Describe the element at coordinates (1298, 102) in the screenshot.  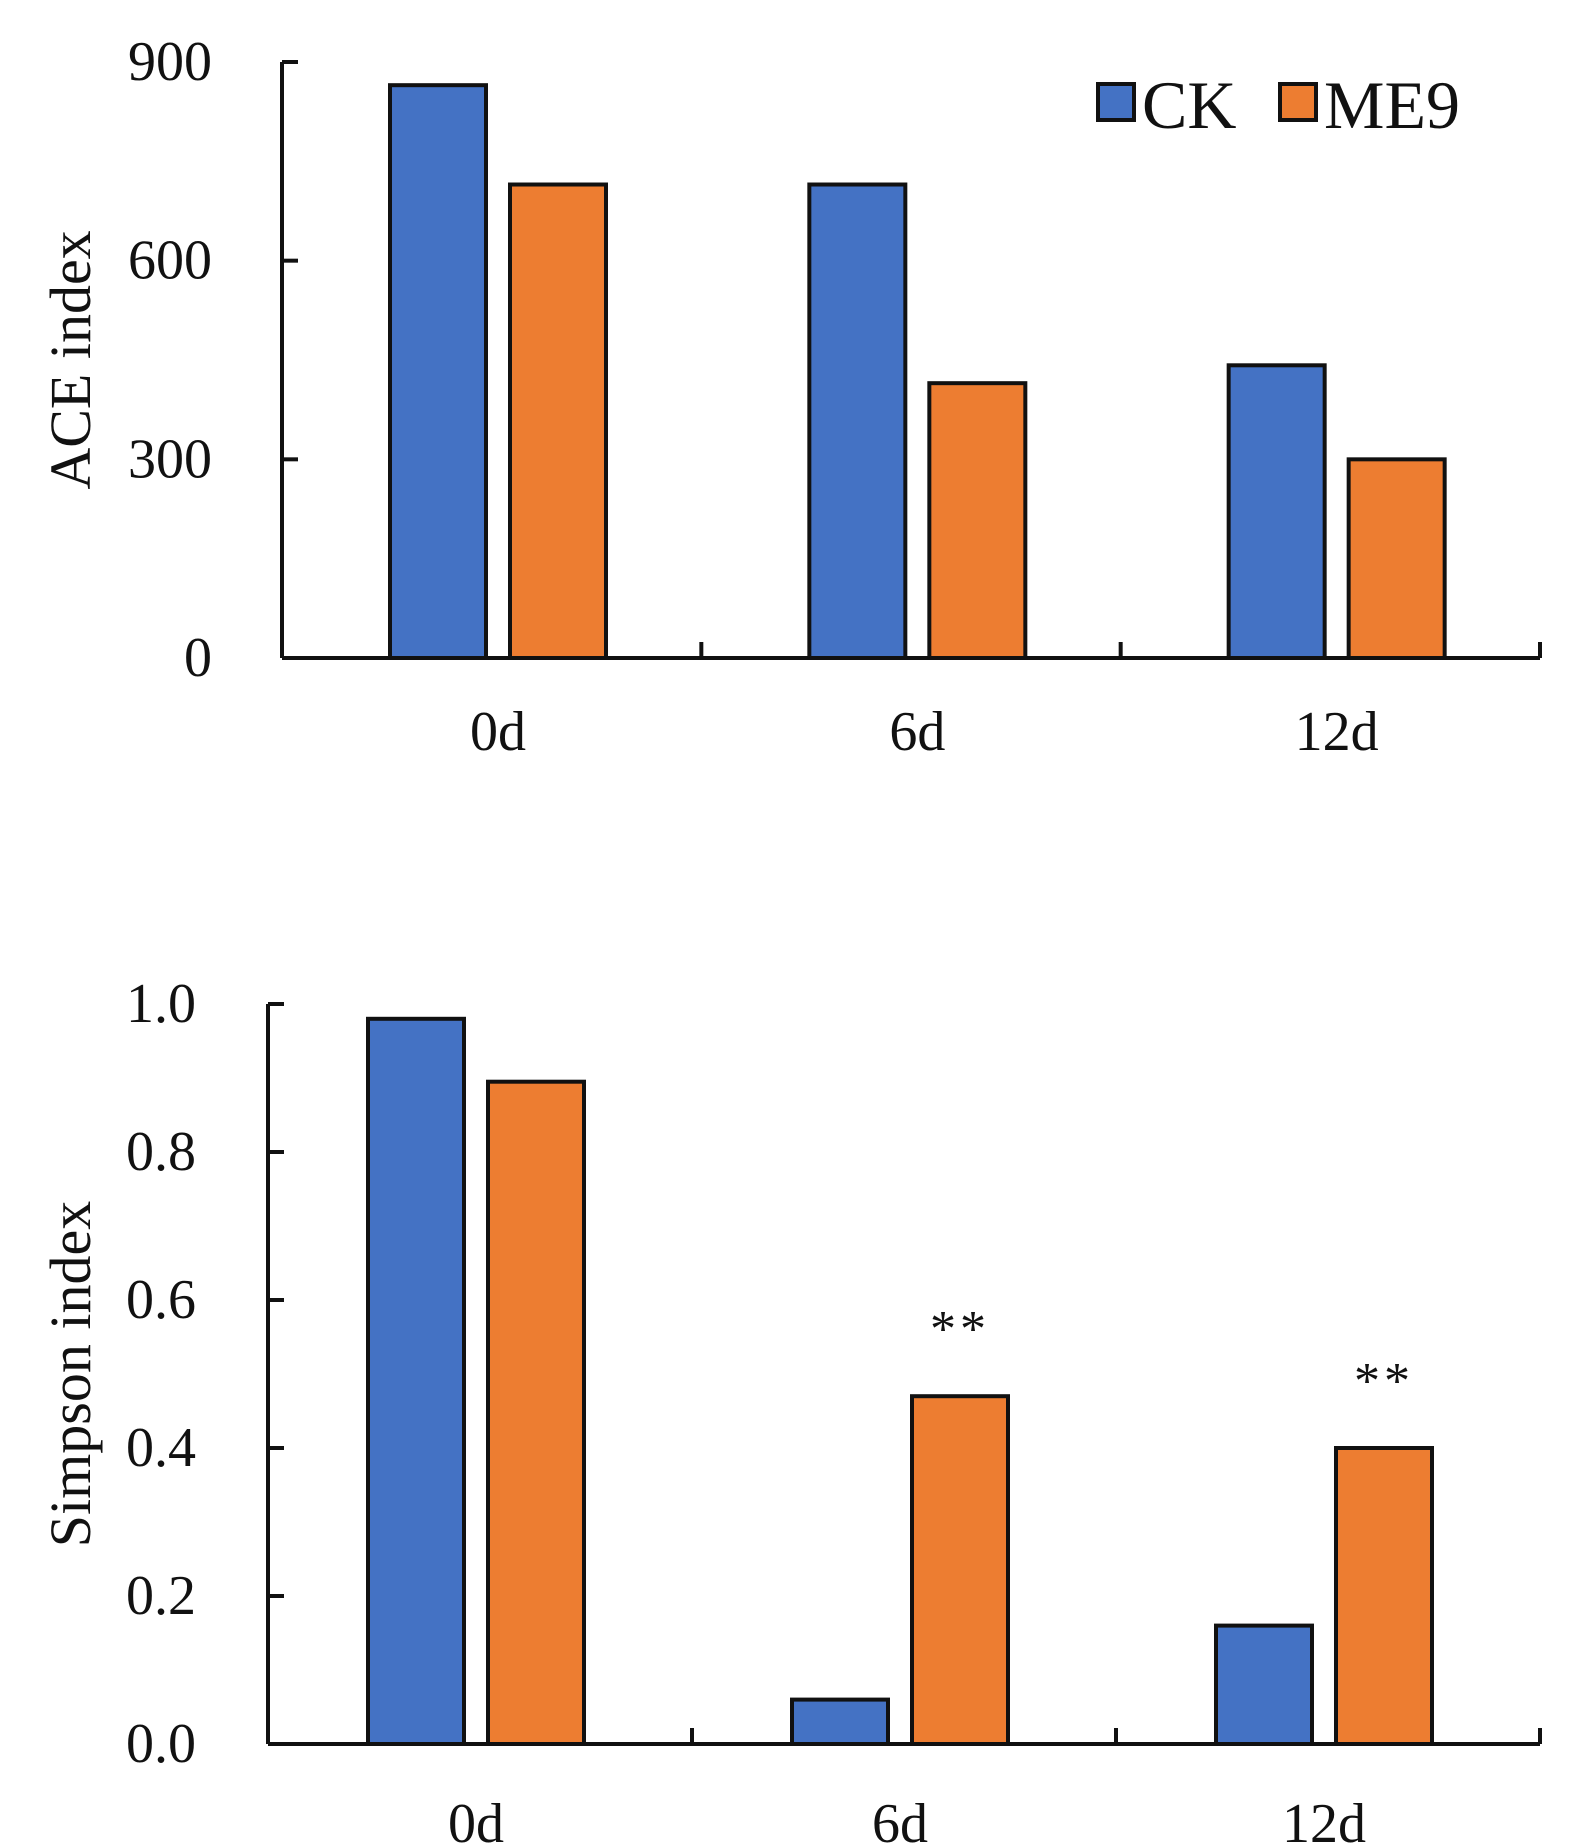
I see `legend-swatch-me9` at that location.